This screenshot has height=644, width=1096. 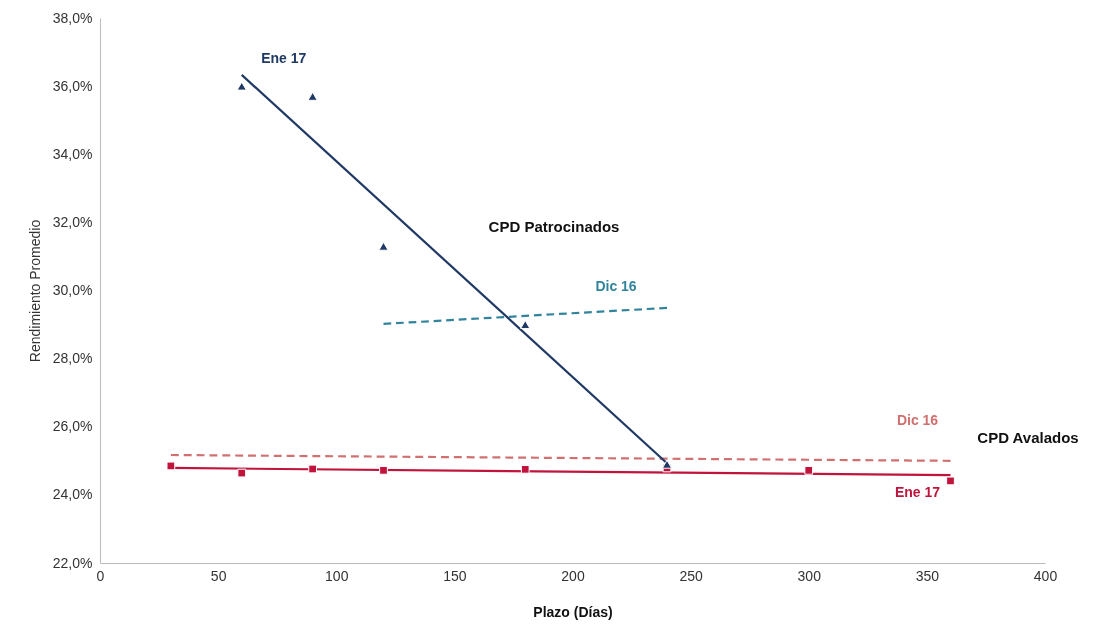 I want to click on x-tick-label: 250, so click(x=691, y=575).